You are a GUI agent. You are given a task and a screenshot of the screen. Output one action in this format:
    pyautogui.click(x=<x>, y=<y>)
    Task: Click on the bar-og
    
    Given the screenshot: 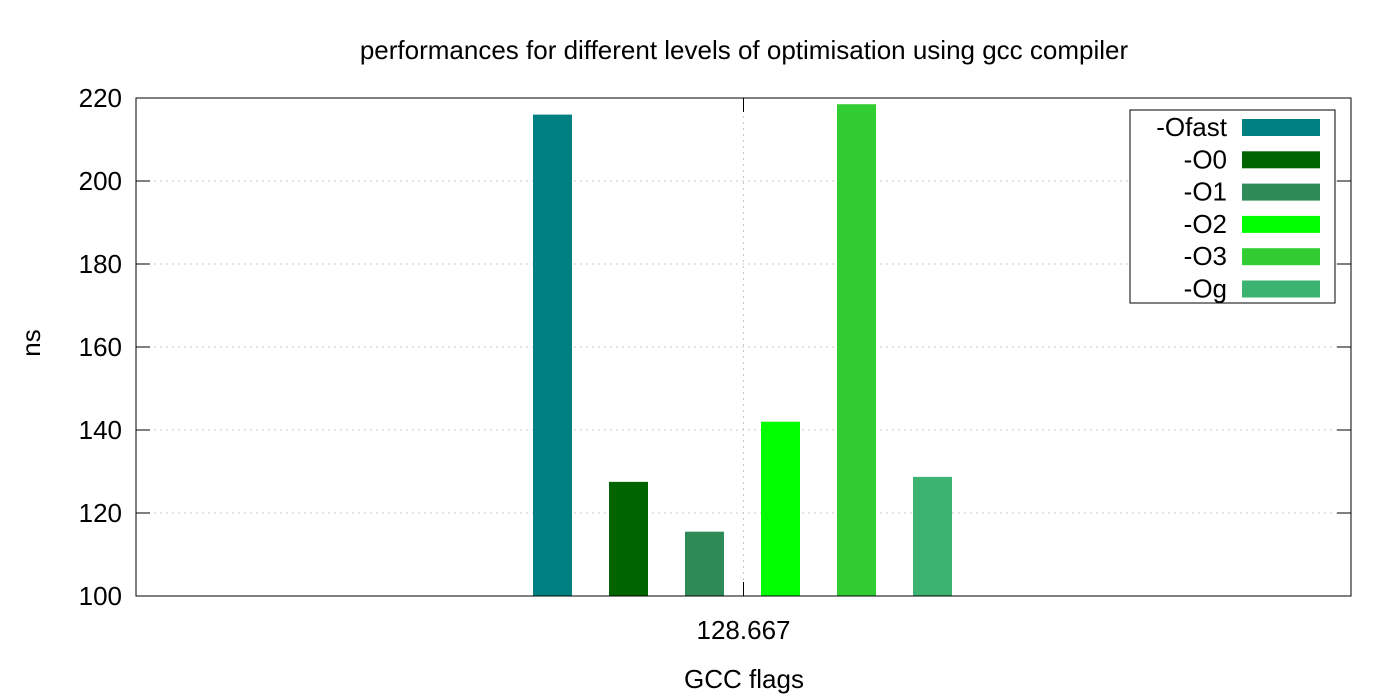 What is the action you would take?
    pyautogui.click(x=932, y=536)
    